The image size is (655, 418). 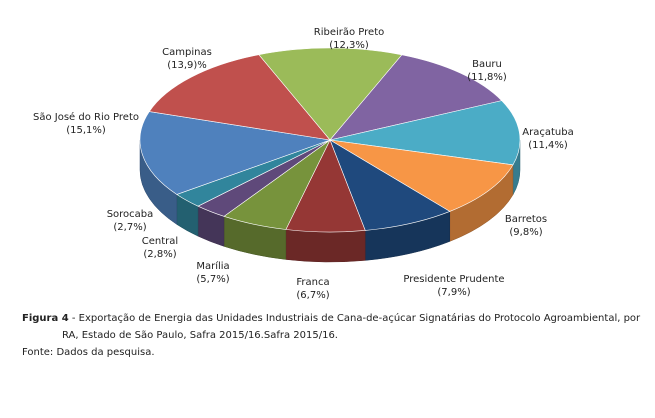 I want to click on slice-value-label: (15,1%), so click(x=86, y=130).